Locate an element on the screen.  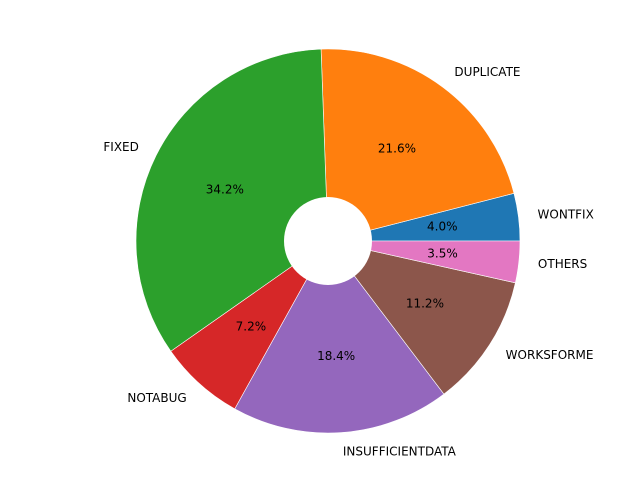
percent-label-worksforme: 11.2% is located at coordinates (425, 303).